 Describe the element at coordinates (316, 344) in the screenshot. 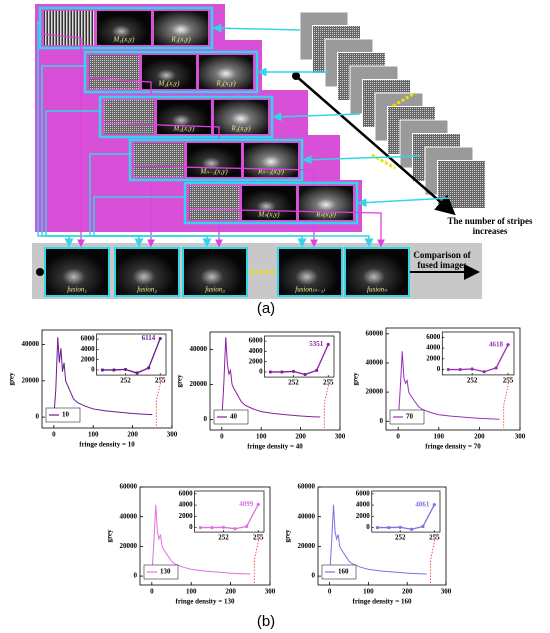

I see `value-label: 5351` at that location.